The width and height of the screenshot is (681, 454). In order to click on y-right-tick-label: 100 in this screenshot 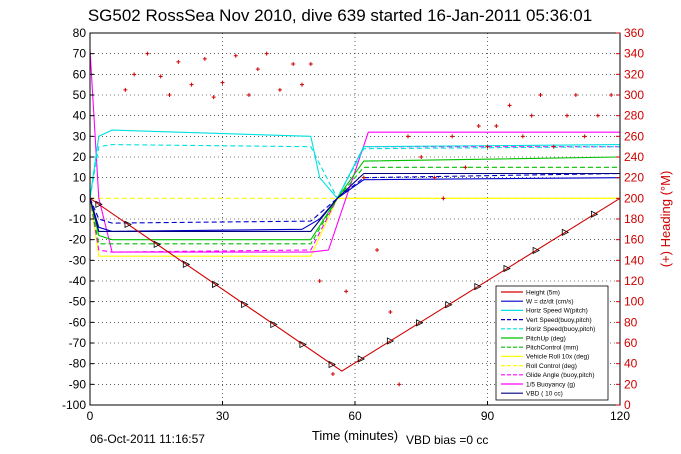, I will do `click(634, 302)`.